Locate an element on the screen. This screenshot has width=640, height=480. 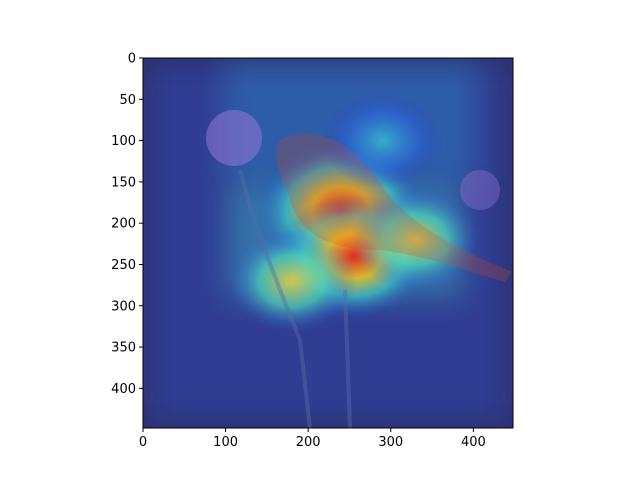
y-axis: 0 50 100 150 200 250 300 350 400 is located at coordinates (127, 224).